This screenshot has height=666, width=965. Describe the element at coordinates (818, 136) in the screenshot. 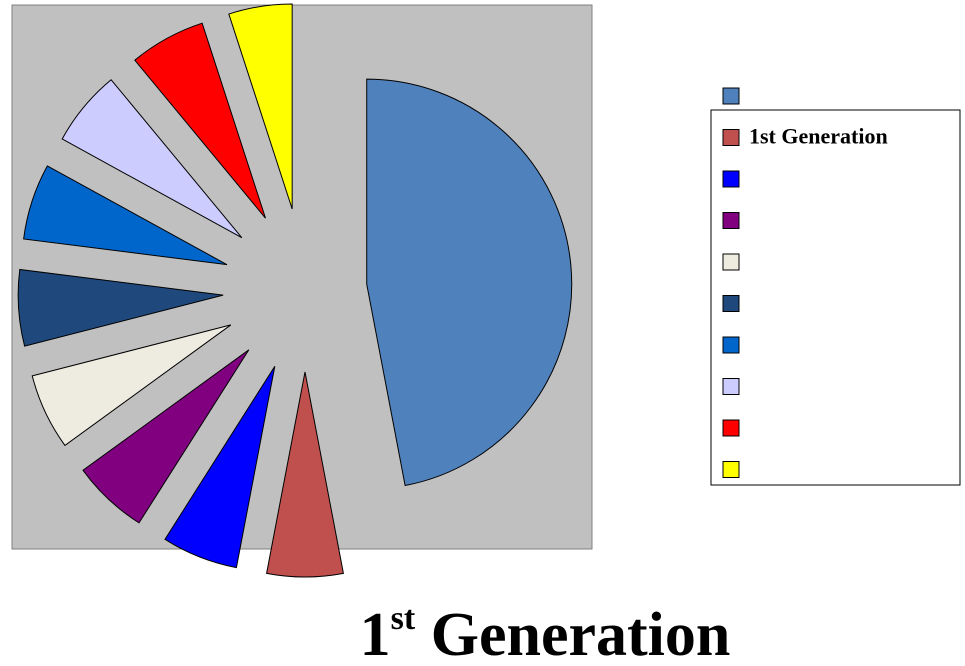

I see `legend-label: 1st Generation` at that location.